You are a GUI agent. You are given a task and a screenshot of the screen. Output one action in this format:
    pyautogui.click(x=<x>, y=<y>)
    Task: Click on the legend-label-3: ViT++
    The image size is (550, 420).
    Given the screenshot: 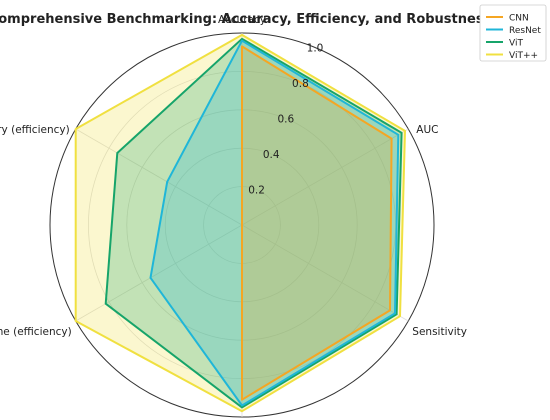 What is the action you would take?
    pyautogui.click(x=523, y=56)
    